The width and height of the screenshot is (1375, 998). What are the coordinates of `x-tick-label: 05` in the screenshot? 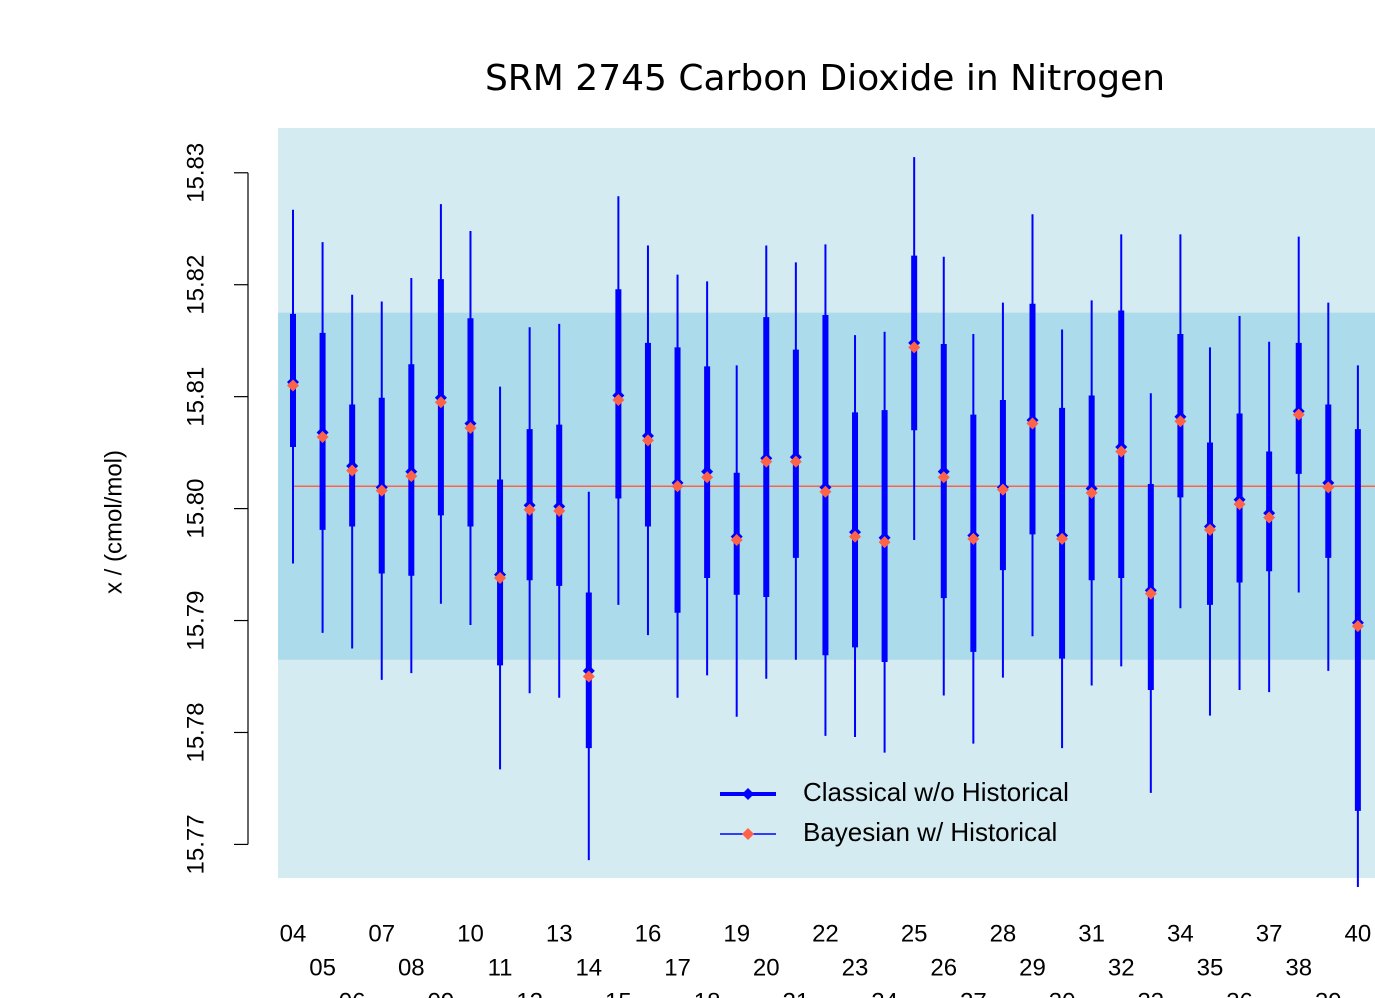 It's located at (322, 967).